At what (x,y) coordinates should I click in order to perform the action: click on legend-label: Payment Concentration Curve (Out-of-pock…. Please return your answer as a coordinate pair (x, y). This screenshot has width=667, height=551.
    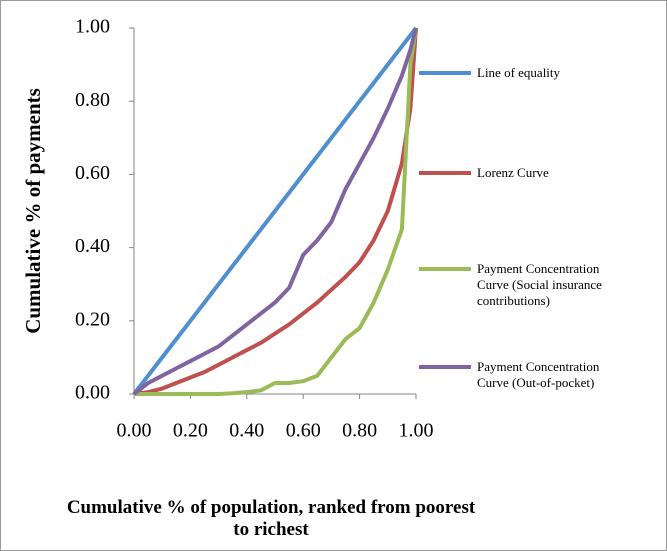
    Looking at the image, I should click on (538, 374).